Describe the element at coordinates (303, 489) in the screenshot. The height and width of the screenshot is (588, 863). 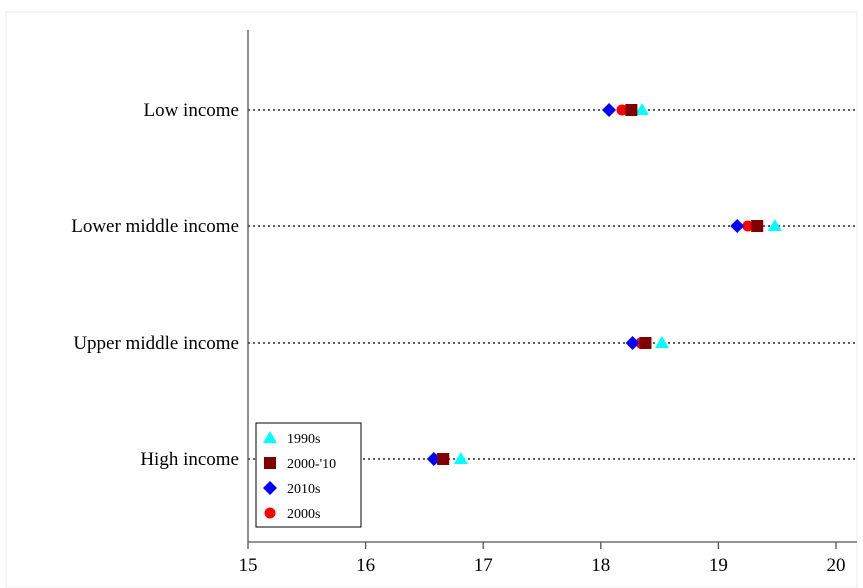
I see `legend-label: 2010s` at that location.